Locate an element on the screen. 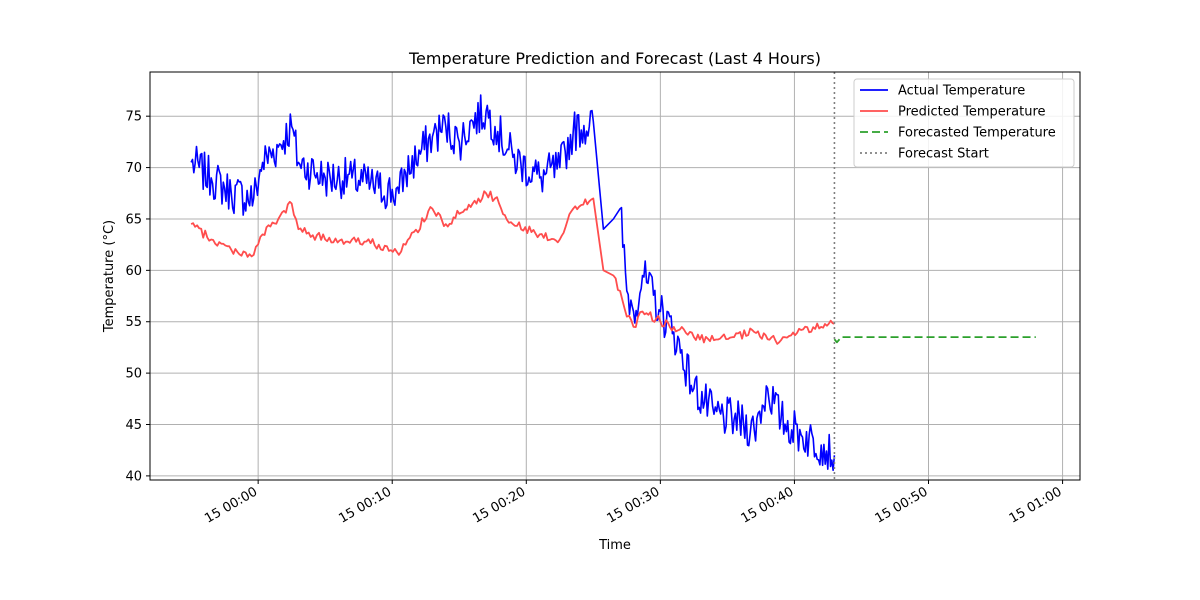 Image resolution: width=1200 pixels, height=600 pixels. y-tick-label: 55 is located at coordinates (133, 322).